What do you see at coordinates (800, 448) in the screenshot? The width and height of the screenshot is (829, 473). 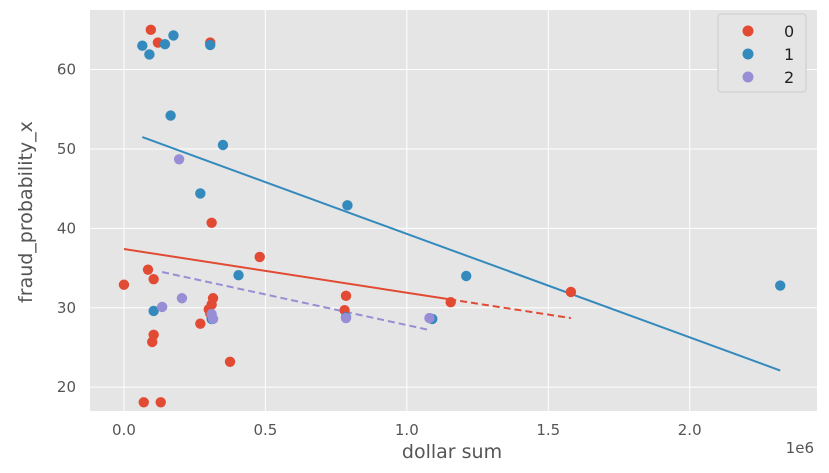 I see `x-axis-offset-label: 1e6` at bounding box center [800, 448].